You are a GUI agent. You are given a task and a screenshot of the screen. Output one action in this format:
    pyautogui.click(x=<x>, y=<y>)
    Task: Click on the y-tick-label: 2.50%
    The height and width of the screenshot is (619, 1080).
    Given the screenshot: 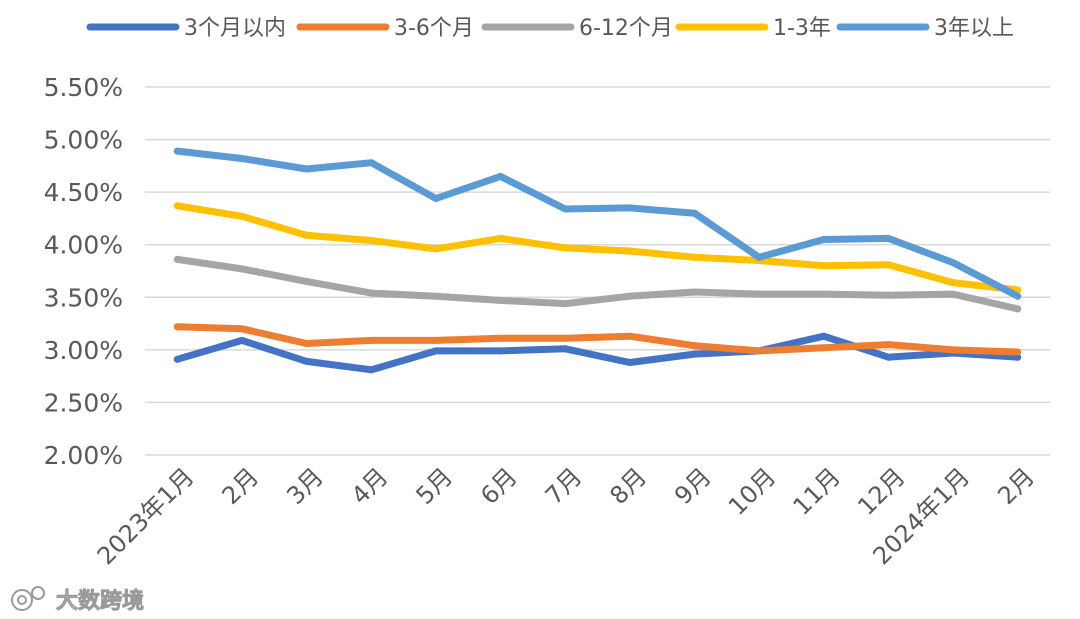 What is the action you would take?
    pyautogui.click(x=83, y=402)
    